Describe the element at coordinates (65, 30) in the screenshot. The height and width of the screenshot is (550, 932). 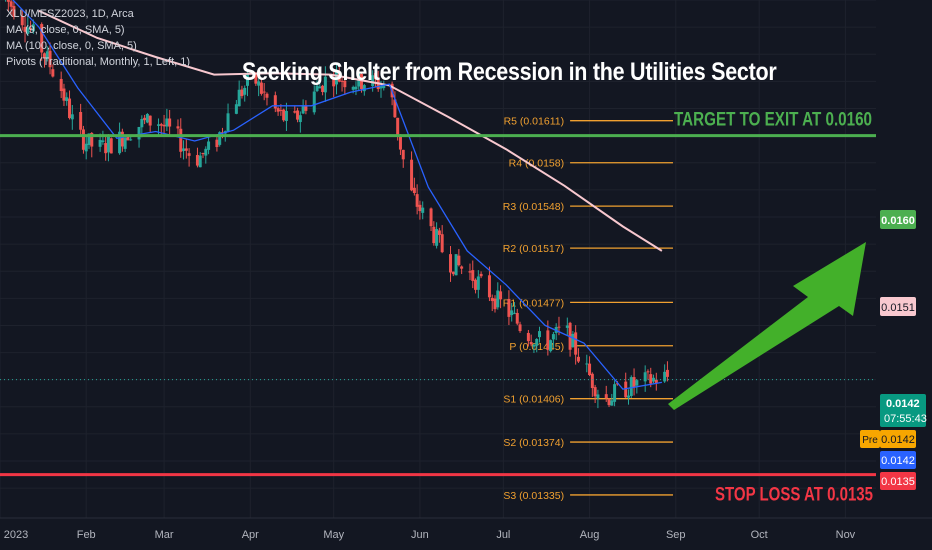
I see `legend-ma-fast: MA (9, close, 0, SMA, 5)` at that location.